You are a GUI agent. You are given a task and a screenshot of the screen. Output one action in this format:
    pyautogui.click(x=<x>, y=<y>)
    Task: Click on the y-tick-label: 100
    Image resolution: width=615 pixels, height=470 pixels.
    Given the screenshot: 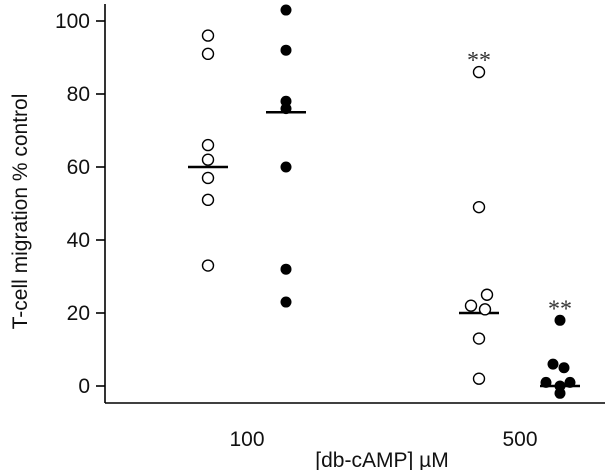 What is the action you would take?
    pyautogui.click(x=72, y=21)
    